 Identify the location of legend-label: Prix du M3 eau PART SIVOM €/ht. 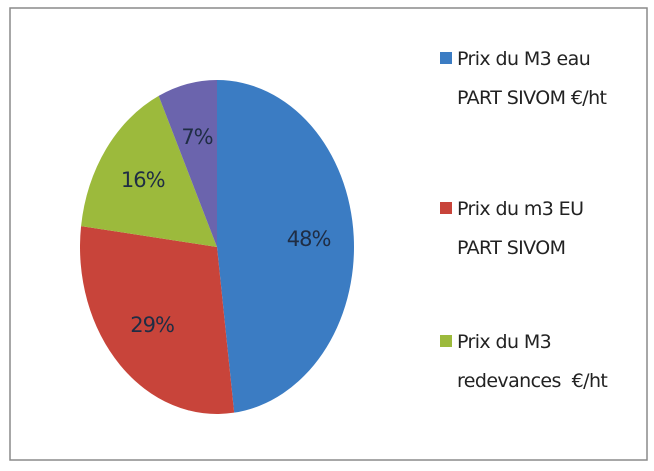
(532, 78).